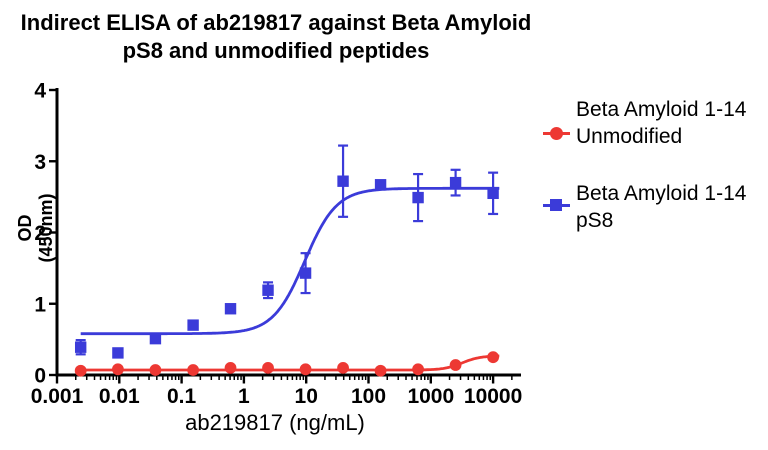 Image resolution: width=768 pixels, height=450 pixels. I want to click on y-tick-label: 2, so click(40, 233).